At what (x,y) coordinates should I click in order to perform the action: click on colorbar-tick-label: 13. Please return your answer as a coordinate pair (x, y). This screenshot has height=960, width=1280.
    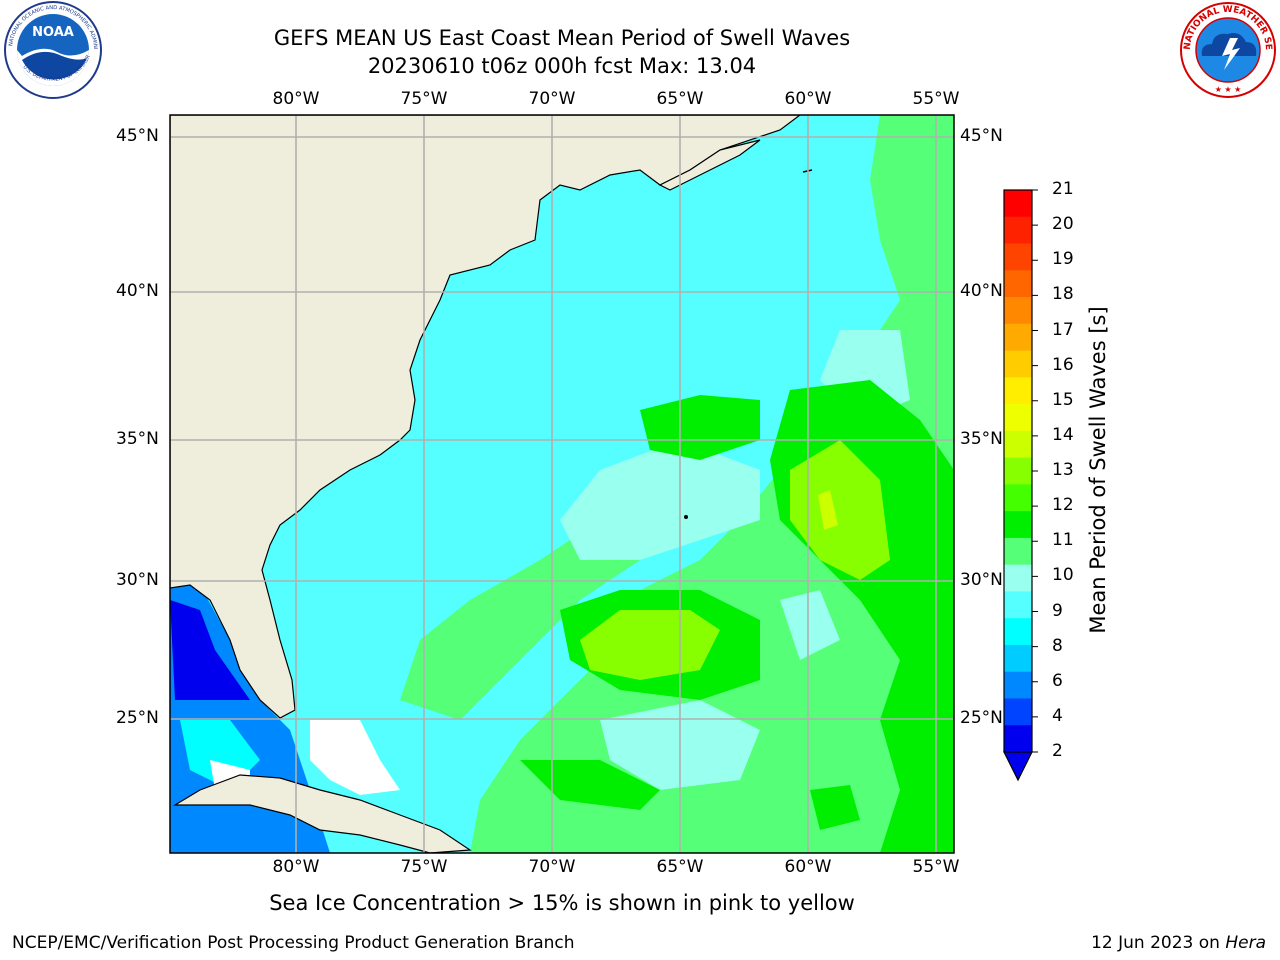
    Looking at the image, I should click on (1063, 470).